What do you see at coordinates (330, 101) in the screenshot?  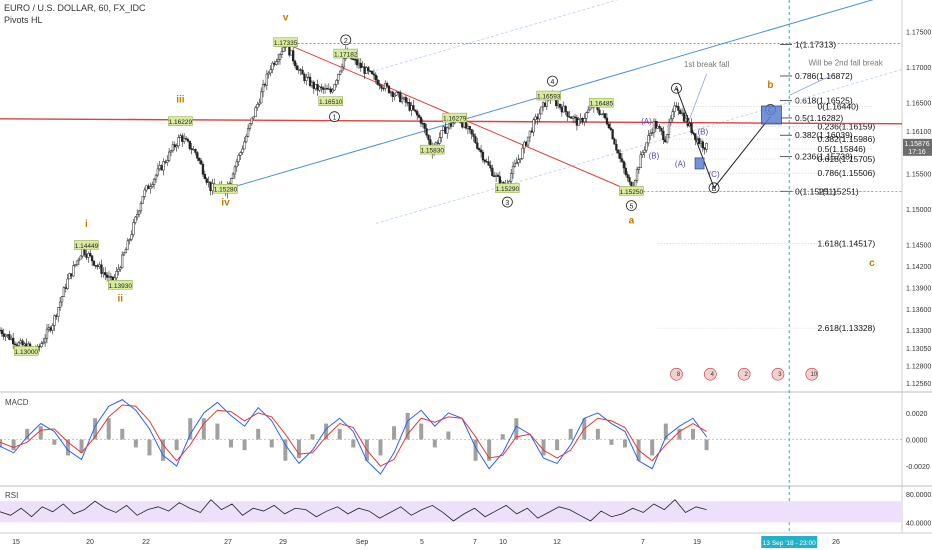 I see `pivot-box` at bounding box center [330, 101].